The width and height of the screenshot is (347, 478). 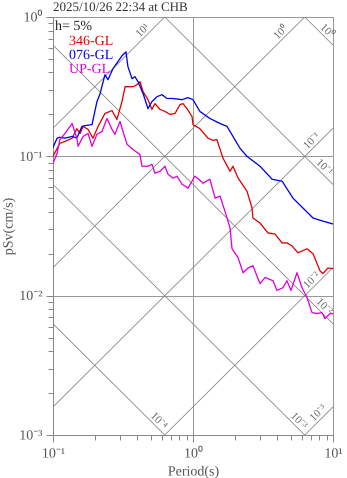 I want to click on series-label: 076-GL, so click(x=91, y=55).